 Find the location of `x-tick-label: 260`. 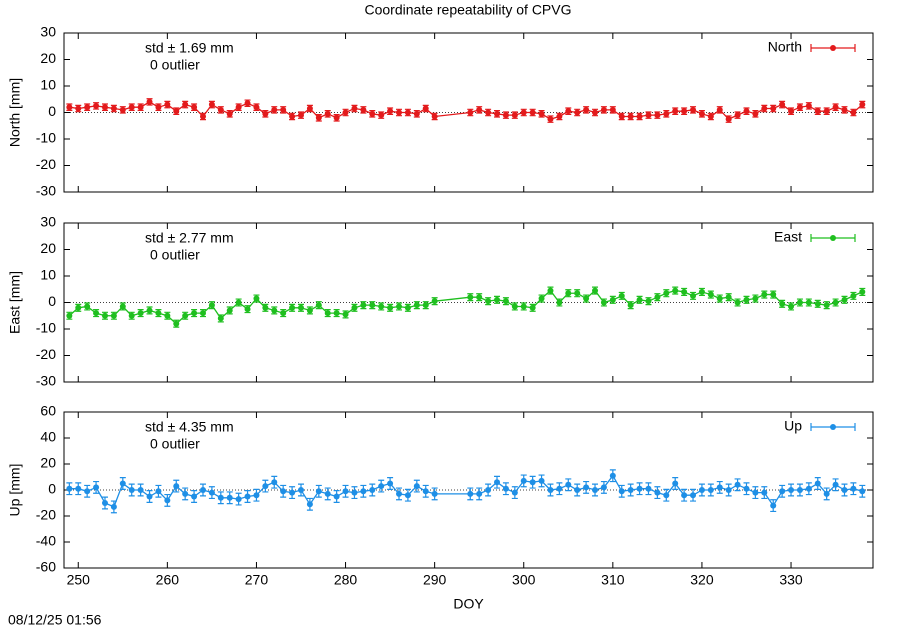

x-tick-label: 260 is located at coordinates (168, 580).